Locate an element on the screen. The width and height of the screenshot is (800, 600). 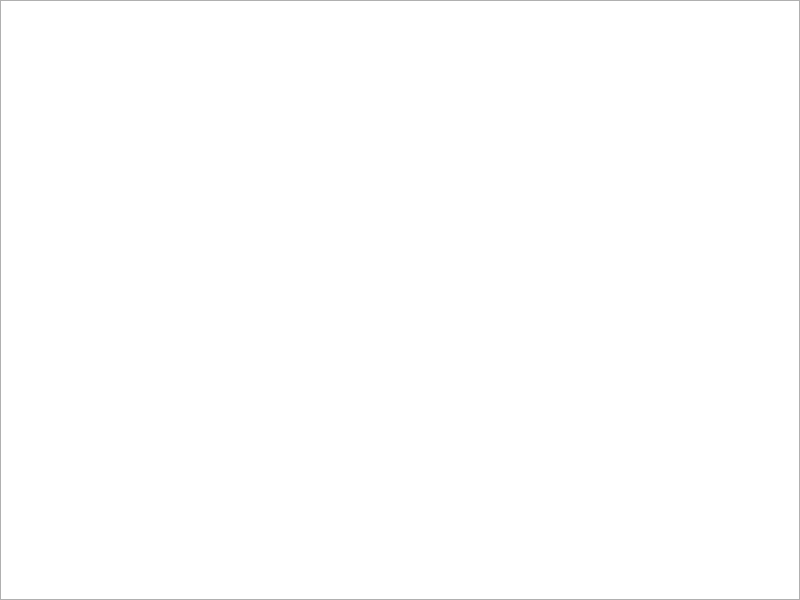
rsi-panel-title is located at coordinates (8, 497).